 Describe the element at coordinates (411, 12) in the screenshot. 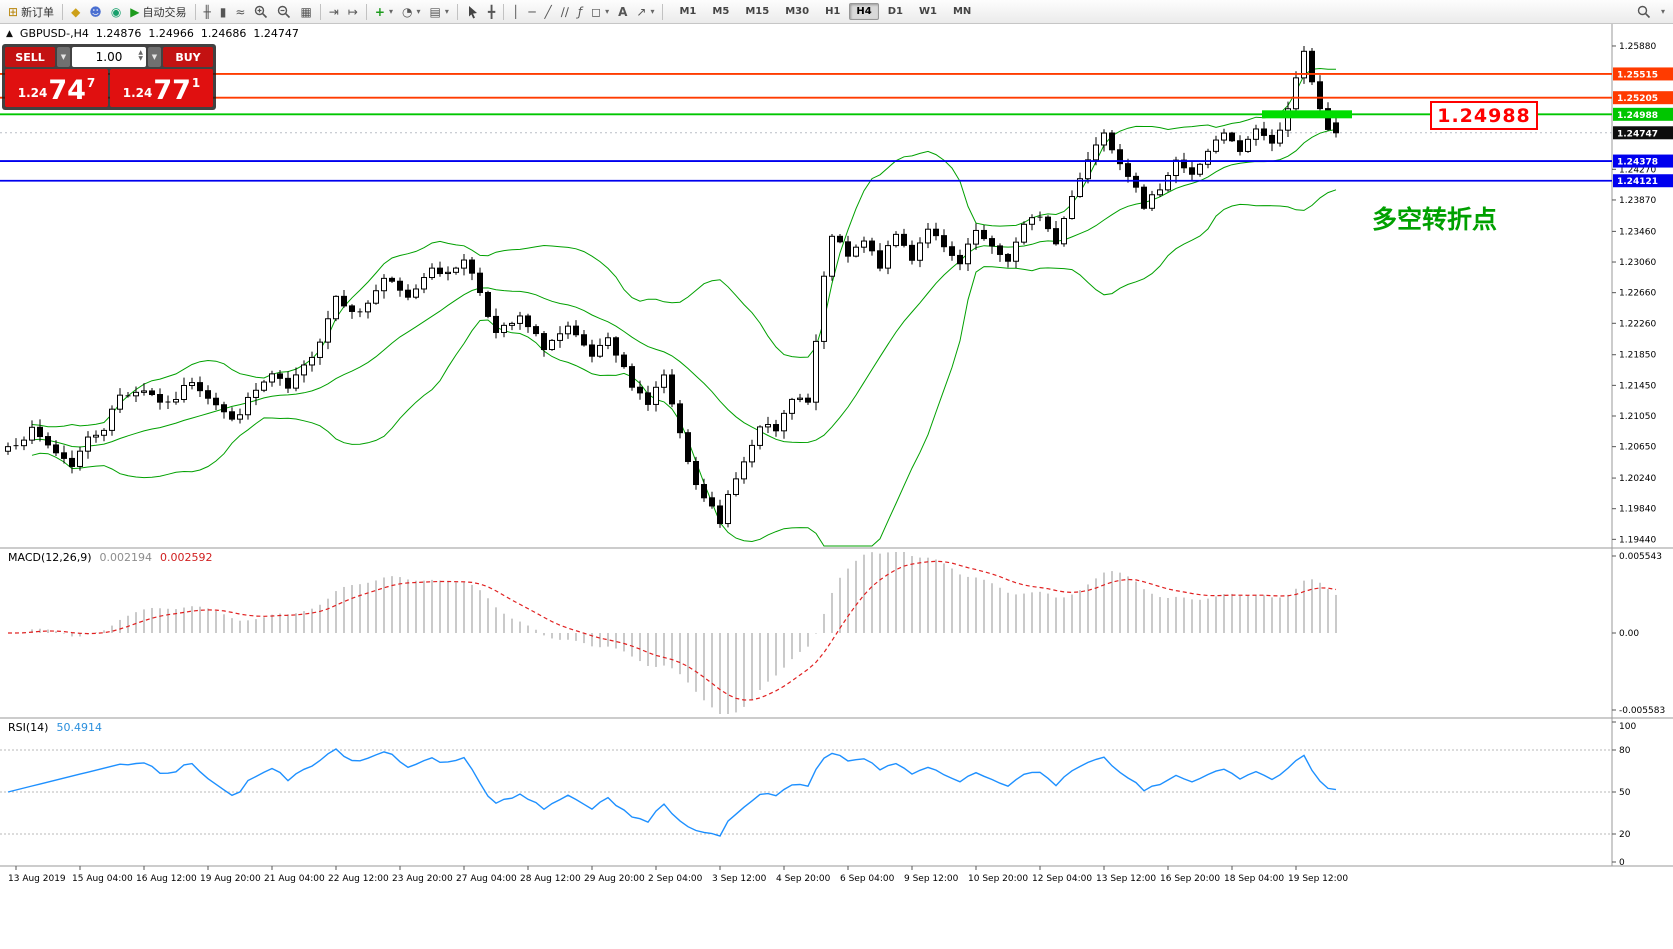

I see `periods-button: ◔ ▾` at that location.